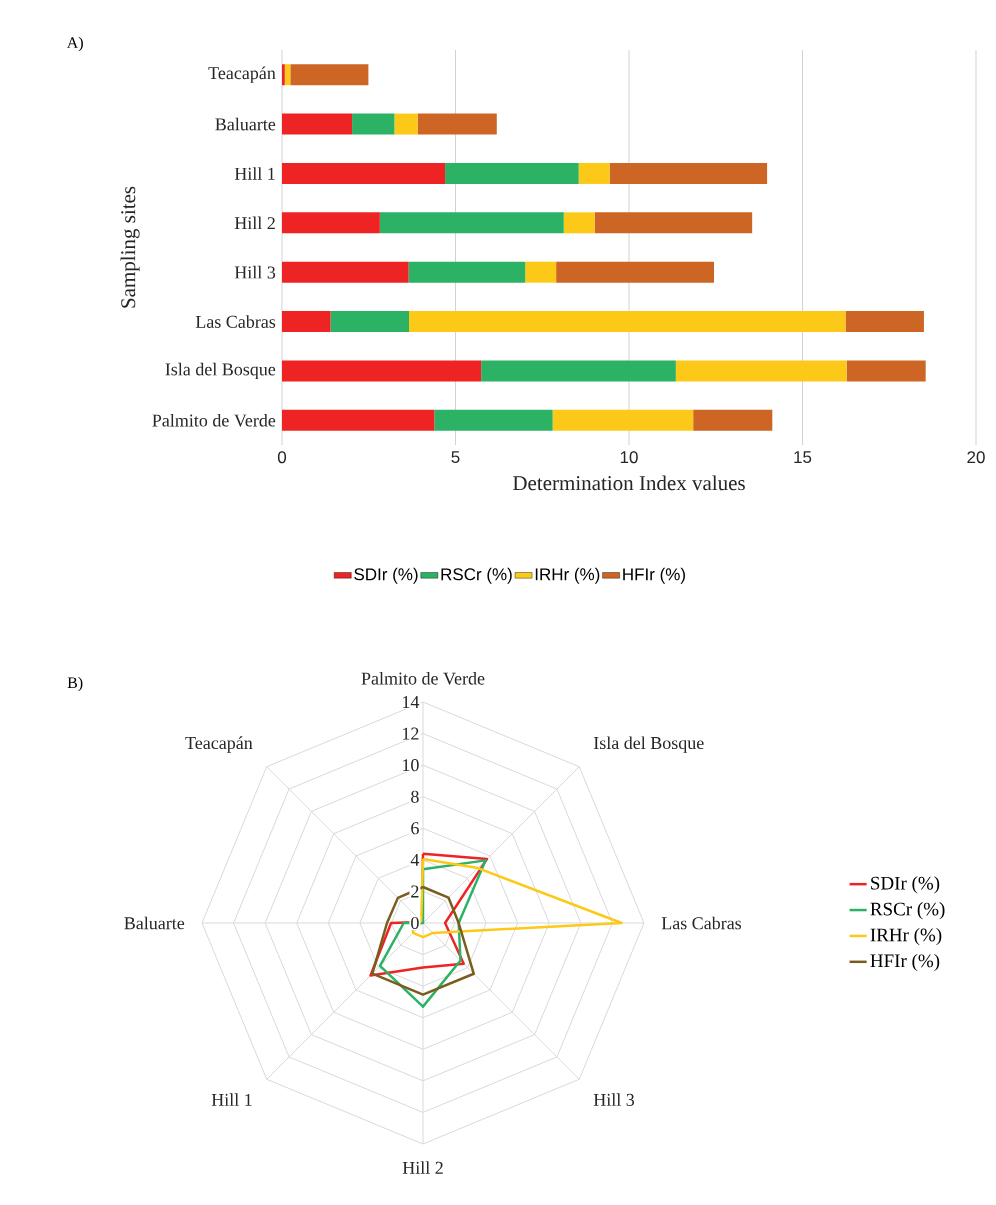 This screenshot has width=996, height=1205. Describe the element at coordinates (154, 923) in the screenshot. I see `spoke-label: Baluarte` at that location.